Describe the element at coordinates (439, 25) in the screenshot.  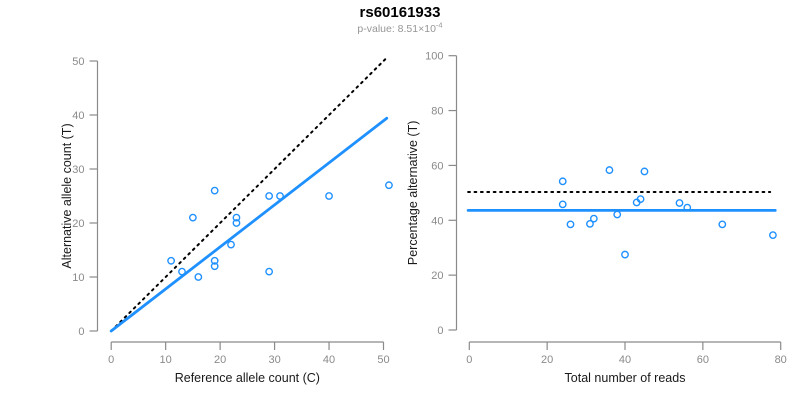
I see `p-value-exponent: -4` at that location.